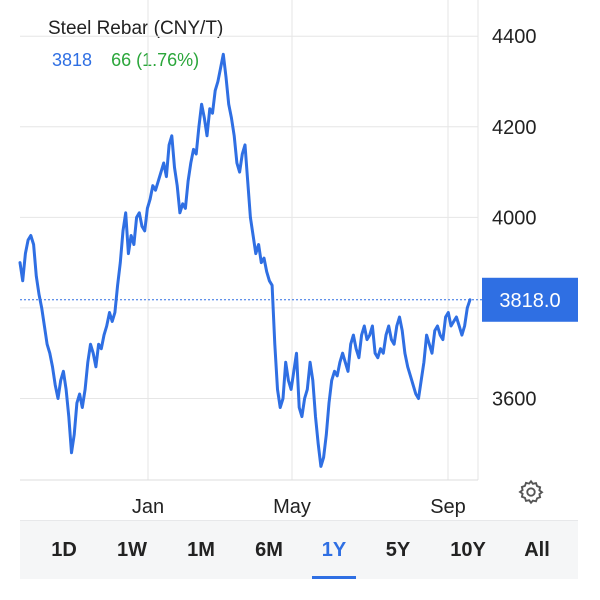 This screenshot has width=600, height=600. I want to click on range-button-1w: 1W, so click(132, 550).